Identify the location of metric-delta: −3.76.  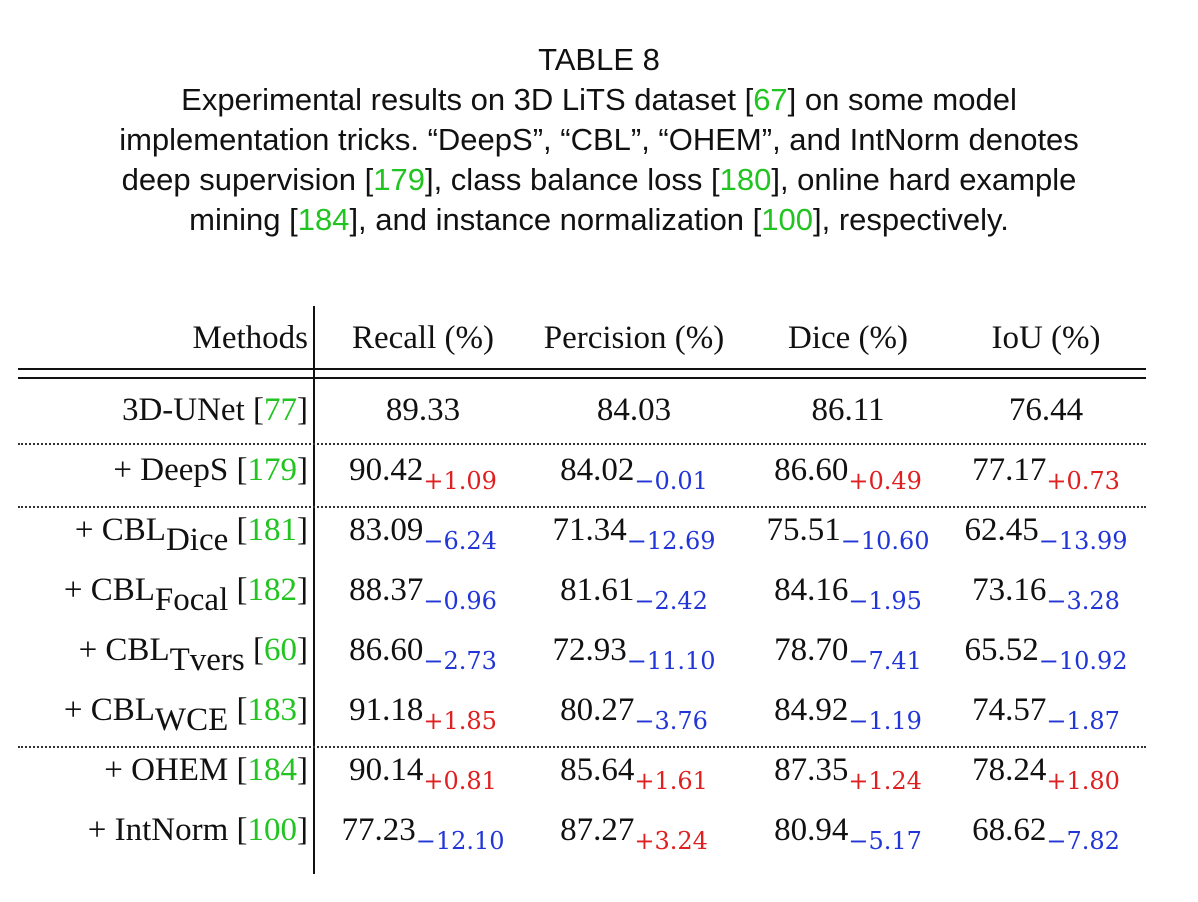
(671, 721).